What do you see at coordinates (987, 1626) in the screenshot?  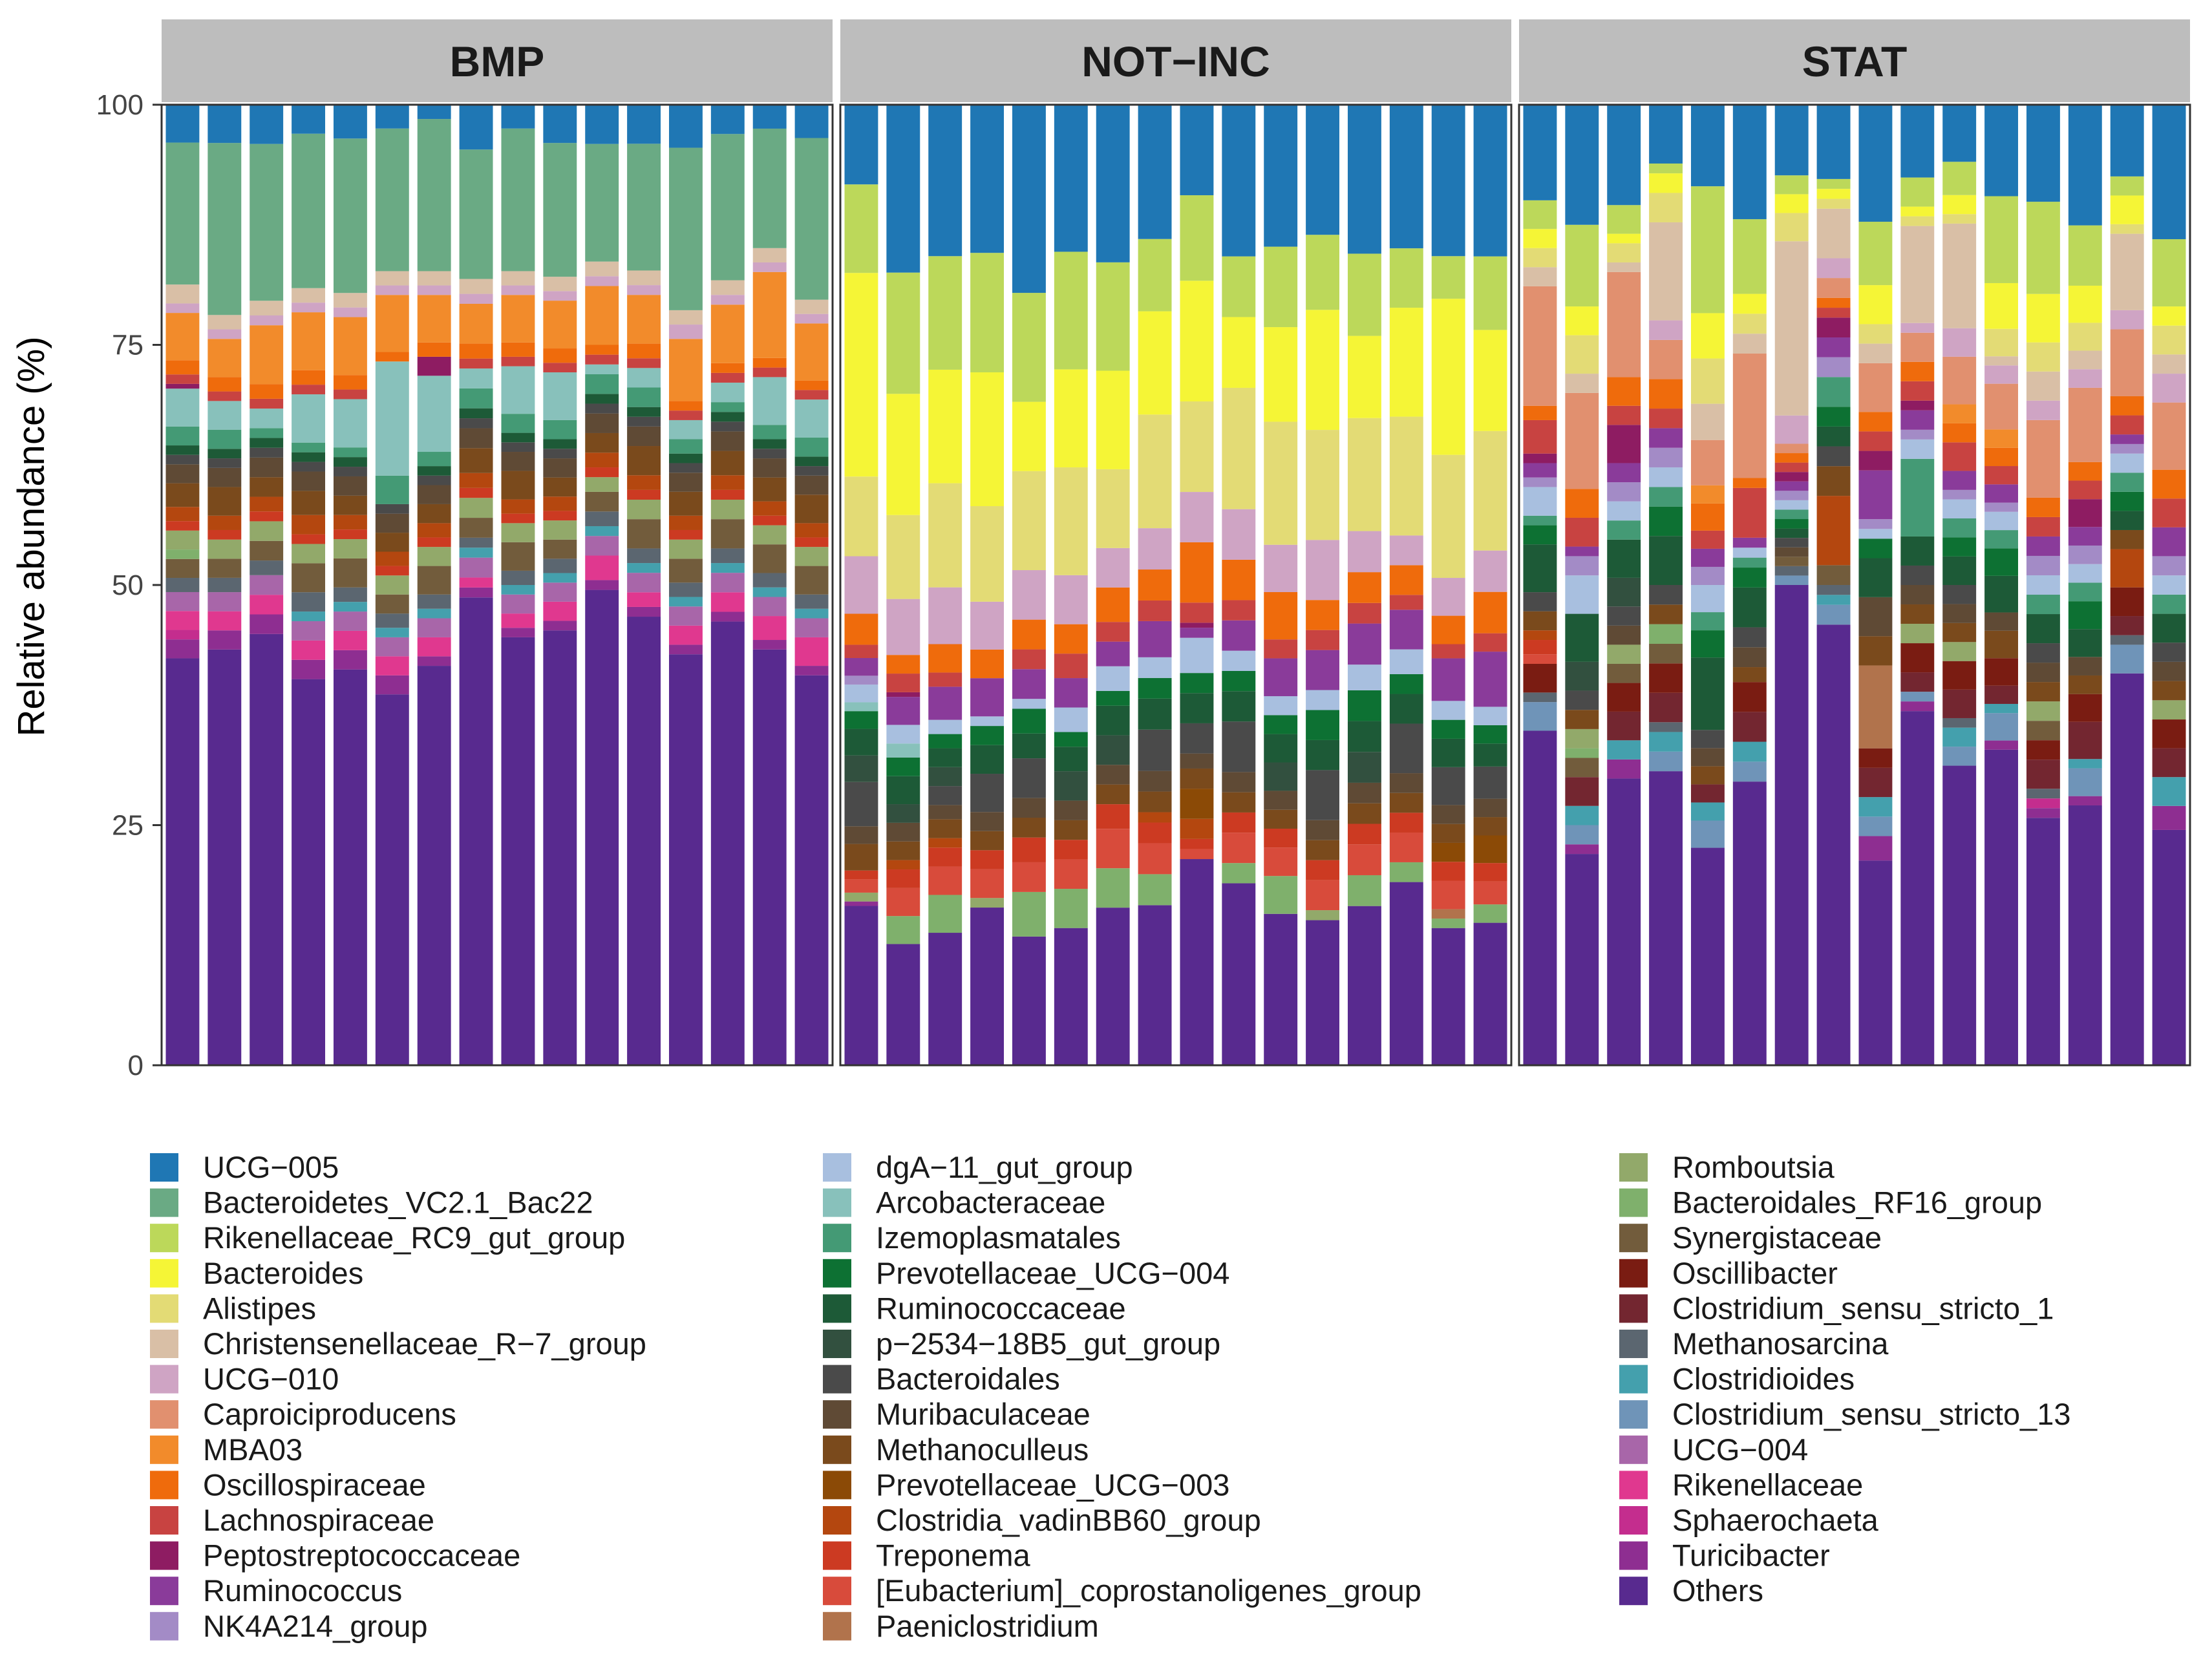 I see `legend-label: Paeniclostridium` at bounding box center [987, 1626].